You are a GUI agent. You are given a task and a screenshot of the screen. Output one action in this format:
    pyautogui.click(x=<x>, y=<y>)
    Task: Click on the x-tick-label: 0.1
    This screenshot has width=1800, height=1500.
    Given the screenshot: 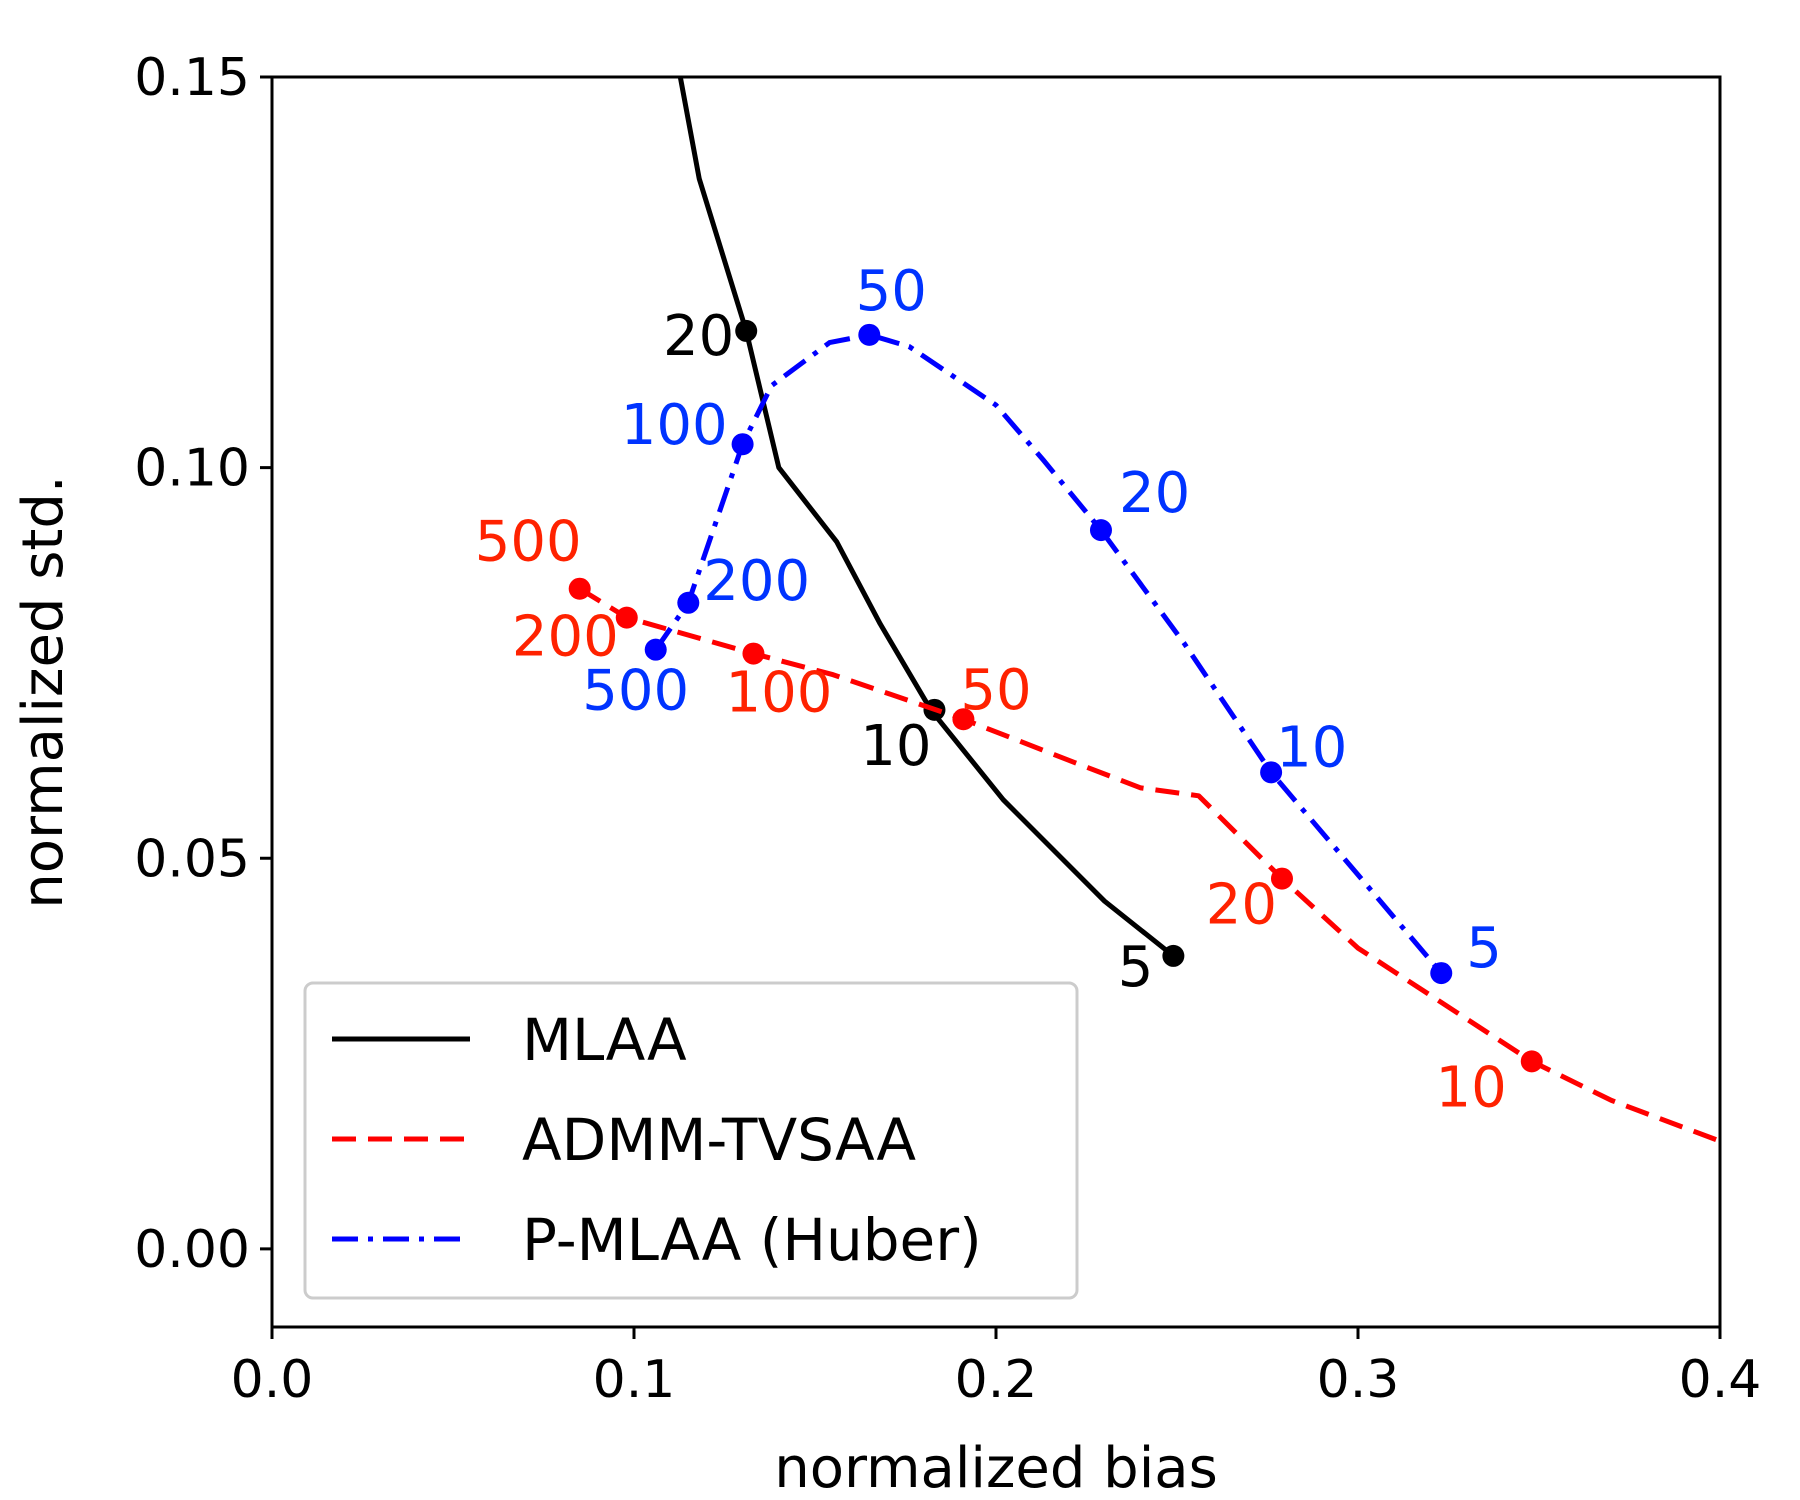 What is the action you would take?
    pyautogui.click(x=634, y=1380)
    